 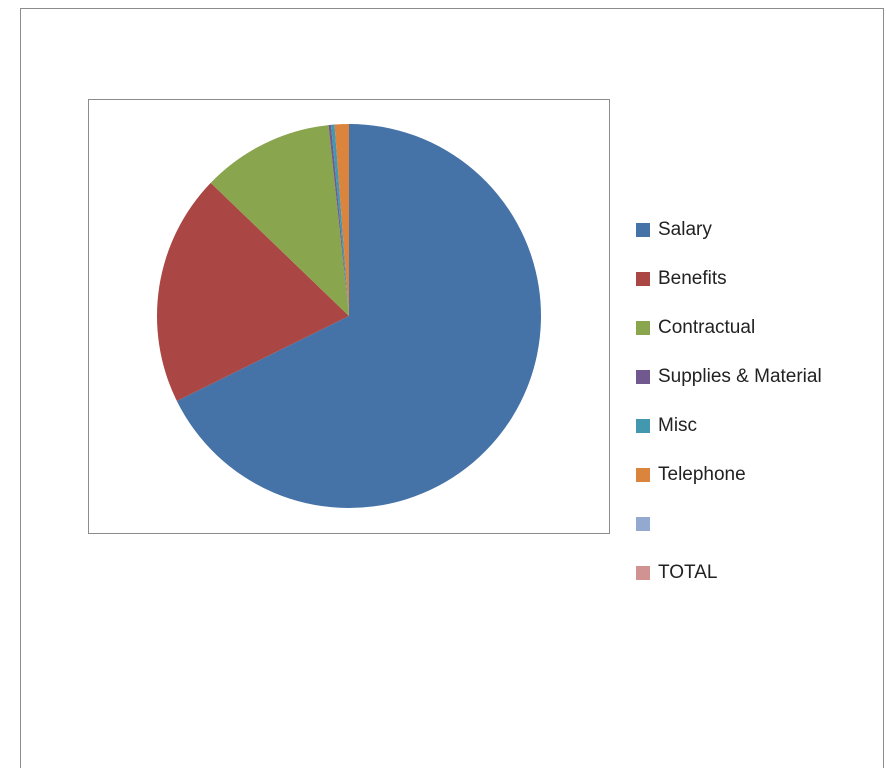 I want to click on pie-slice-supplies-material, so click(x=338, y=220).